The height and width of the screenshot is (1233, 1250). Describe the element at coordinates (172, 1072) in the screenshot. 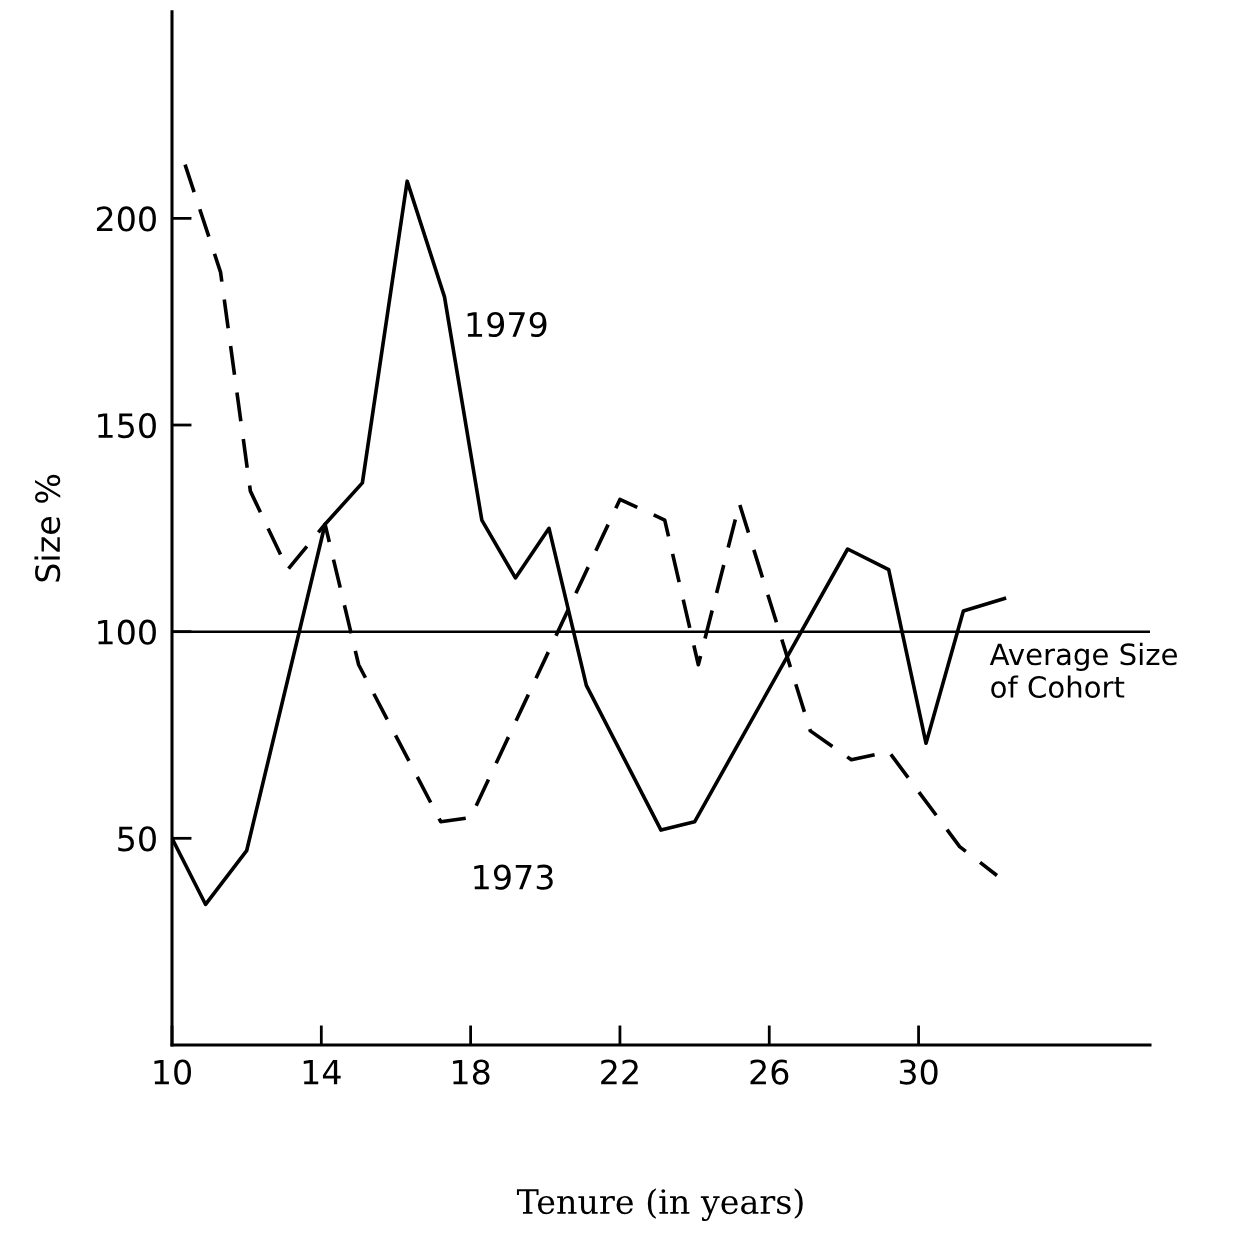

I see `x-tick-label: 10` at that location.